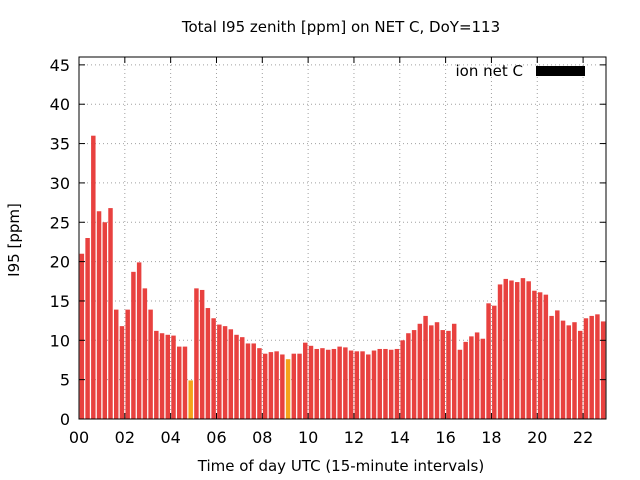  Describe the element at coordinates (491, 437) in the screenshot. I see `x-tick-label: 18` at that location.